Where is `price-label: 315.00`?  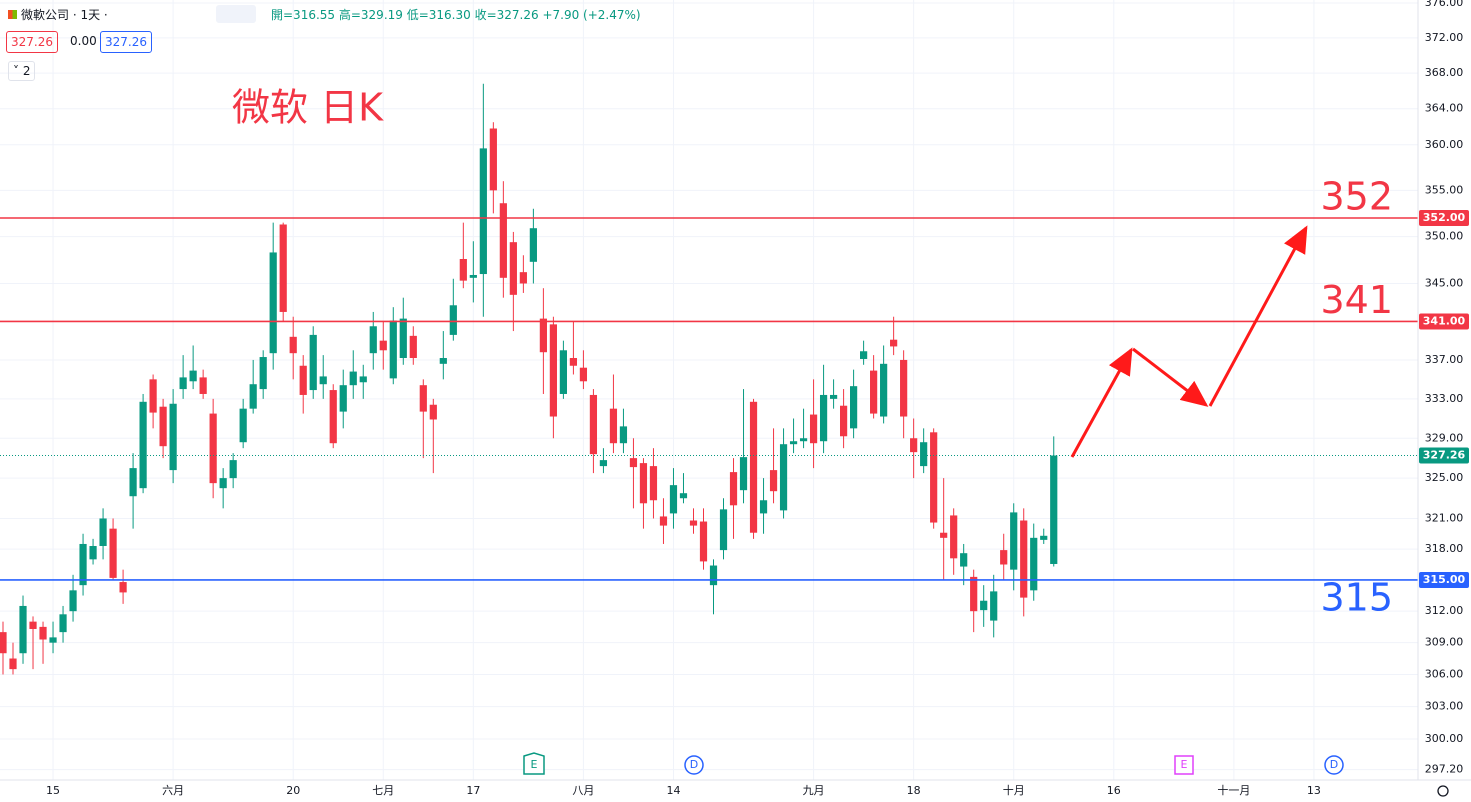
price-label: 315.00 is located at coordinates (1444, 579).